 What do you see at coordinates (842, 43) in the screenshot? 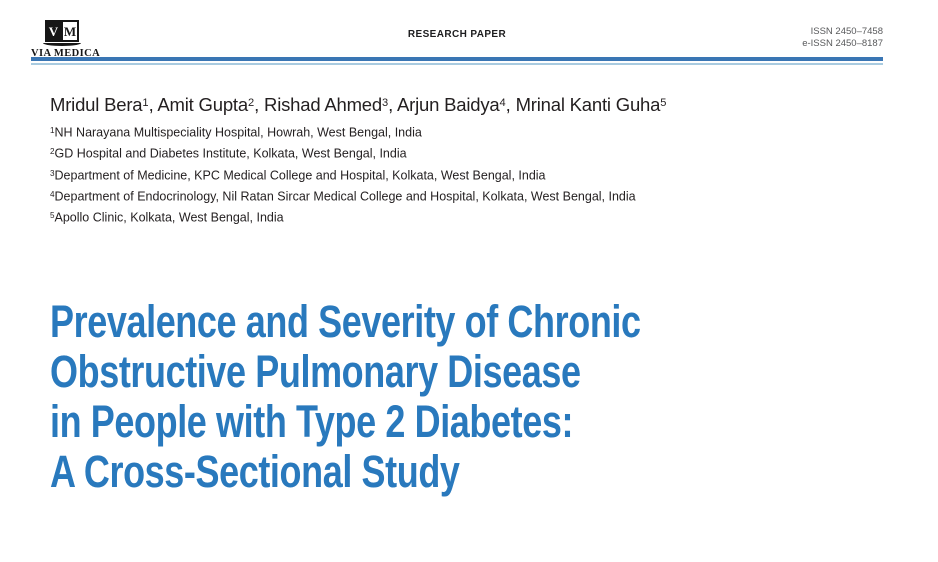
I see `issn-electronic: e-ISSN 2450–8187` at bounding box center [842, 43].